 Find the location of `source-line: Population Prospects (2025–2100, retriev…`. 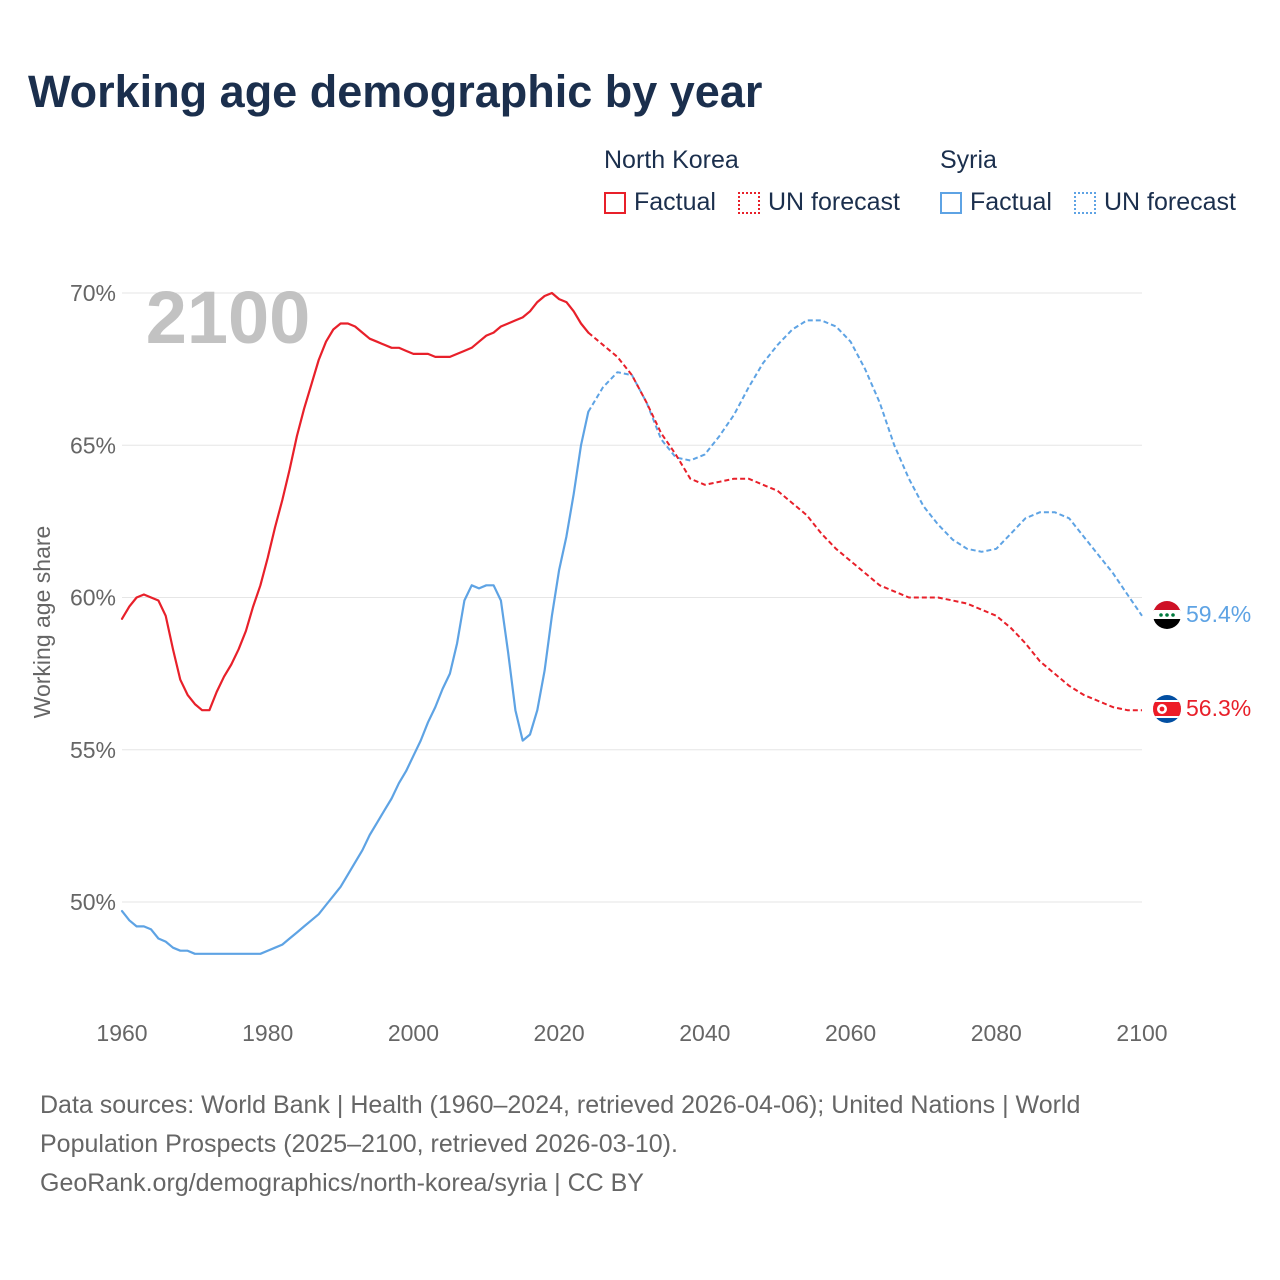

source-line: Population Prospects (2025–2100, retriev… is located at coordinates (359, 1144).